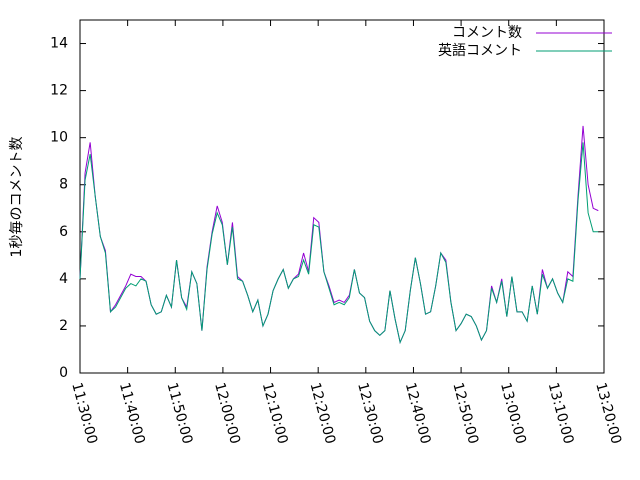 The height and width of the screenshot is (480, 640). Describe the element at coordinates (59, 91) in the screenshot. I see `y-tick-label: 12` at that location.